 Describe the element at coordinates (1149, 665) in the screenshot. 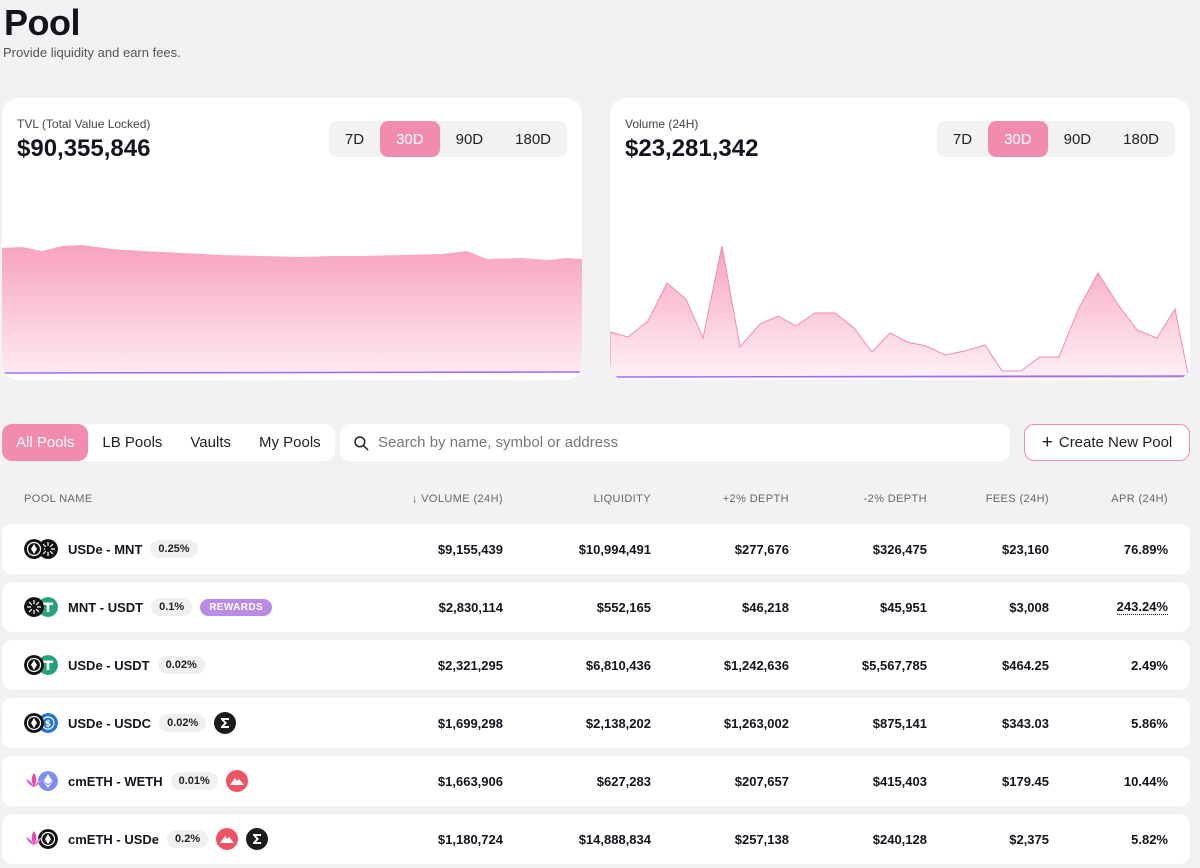

I see `apr-cell: 2.49%` at that location.